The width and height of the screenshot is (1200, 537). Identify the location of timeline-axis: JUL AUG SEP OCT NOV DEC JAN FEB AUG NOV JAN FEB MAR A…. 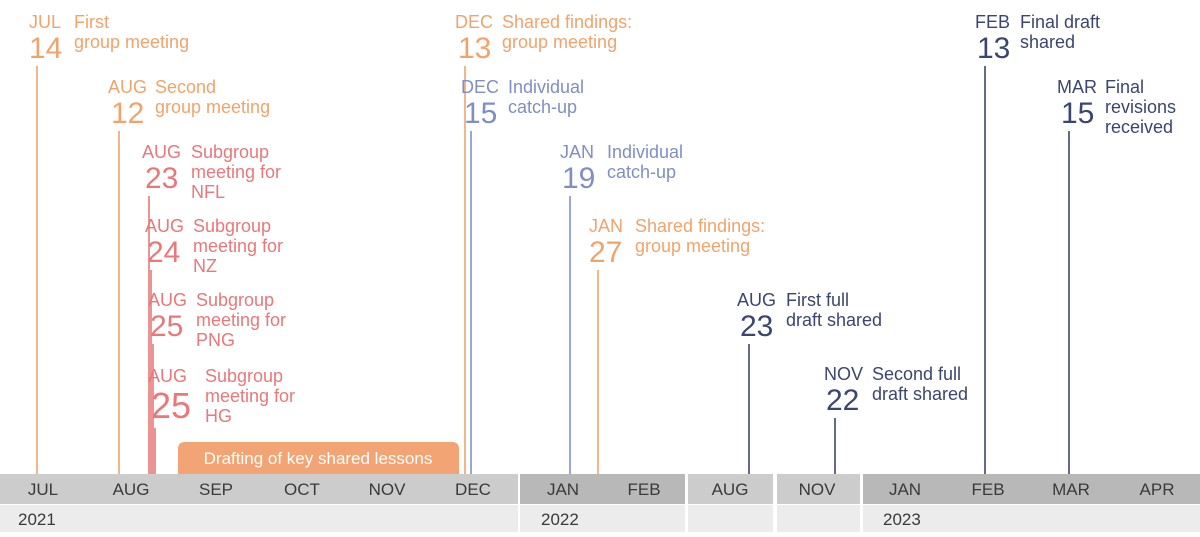
(600, 503).